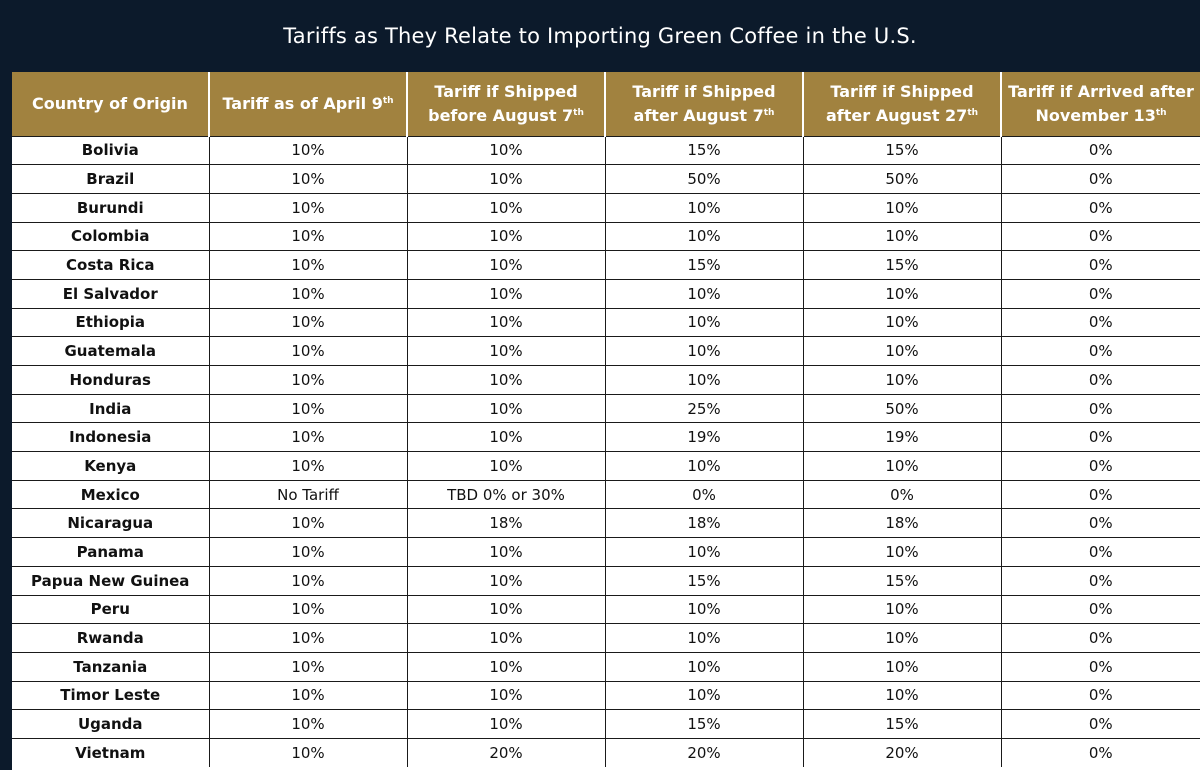 The width and height of the screenshot is (1200, 770). Describe the element at coordinates (307, 104) in the screenshot. I see `header-tariff-april-9: Tariff as of April 9th` at that location.